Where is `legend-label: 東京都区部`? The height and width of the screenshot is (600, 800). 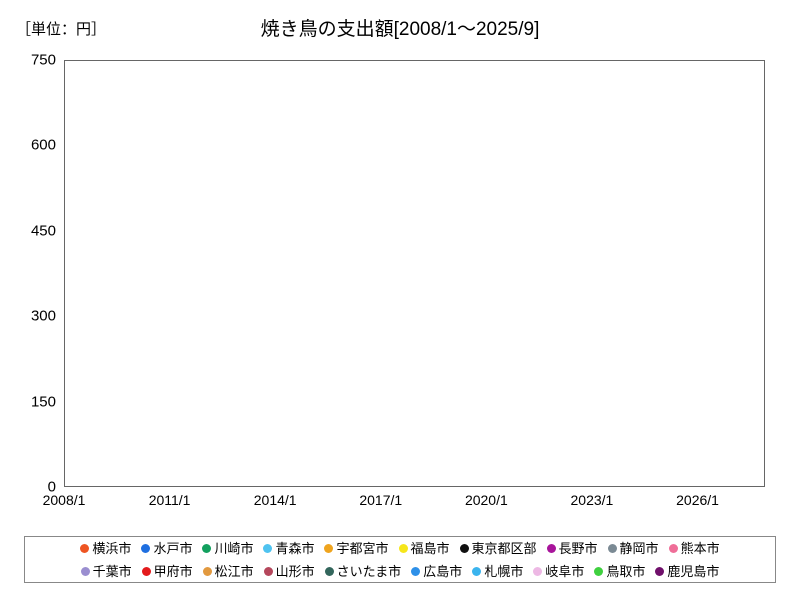 legend-label: 東京都区部 is located at coordinates (504, 548).